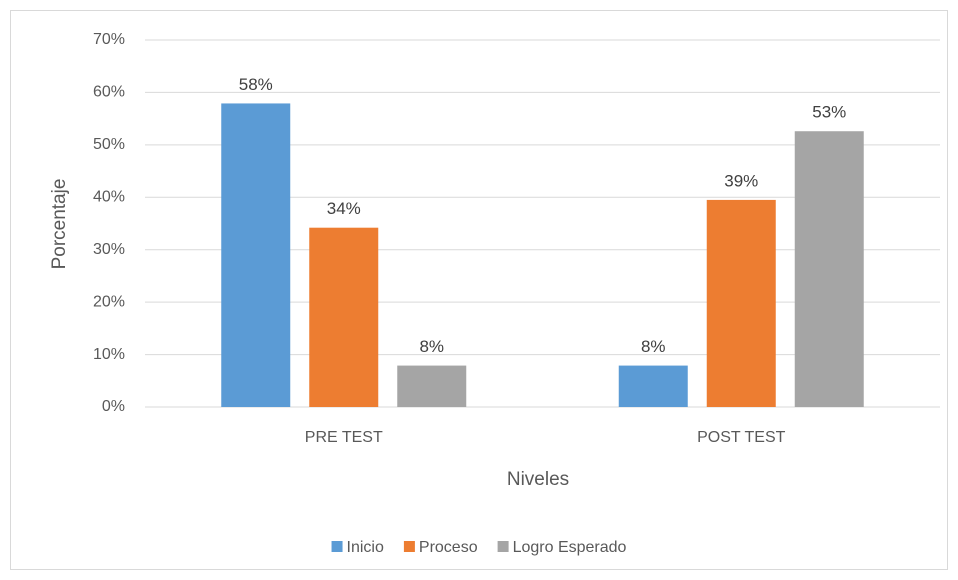 The width and height of the screenshot is (958, 580). I want to click on y-axis-label: Porcentaje, so click(59, 224).